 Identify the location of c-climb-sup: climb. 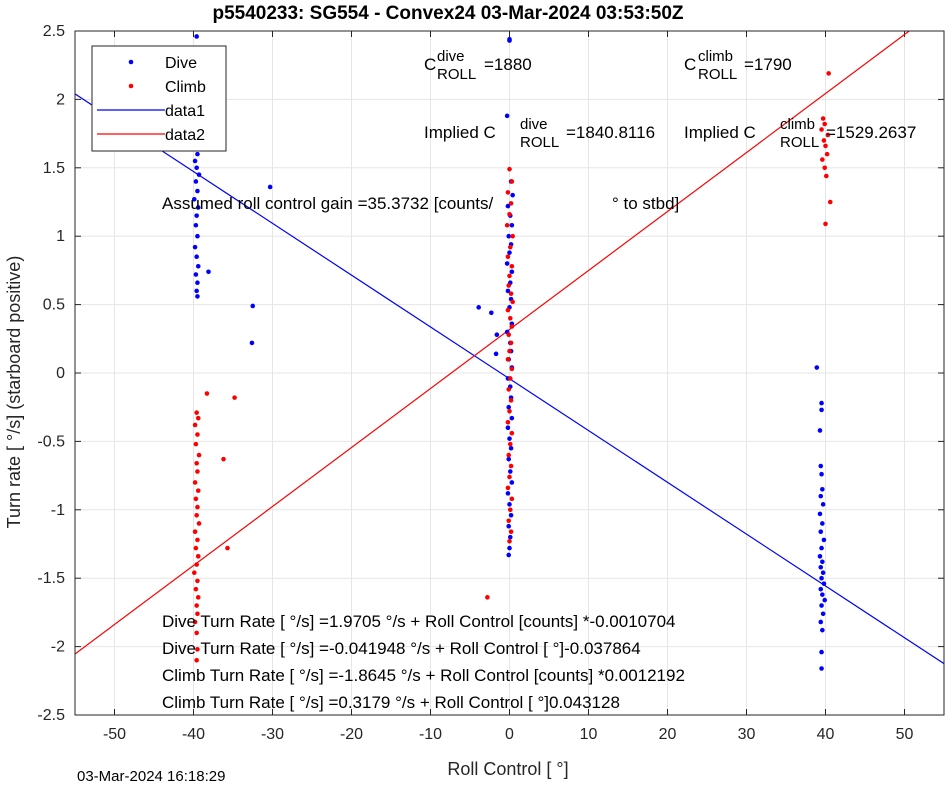
(715, 56).